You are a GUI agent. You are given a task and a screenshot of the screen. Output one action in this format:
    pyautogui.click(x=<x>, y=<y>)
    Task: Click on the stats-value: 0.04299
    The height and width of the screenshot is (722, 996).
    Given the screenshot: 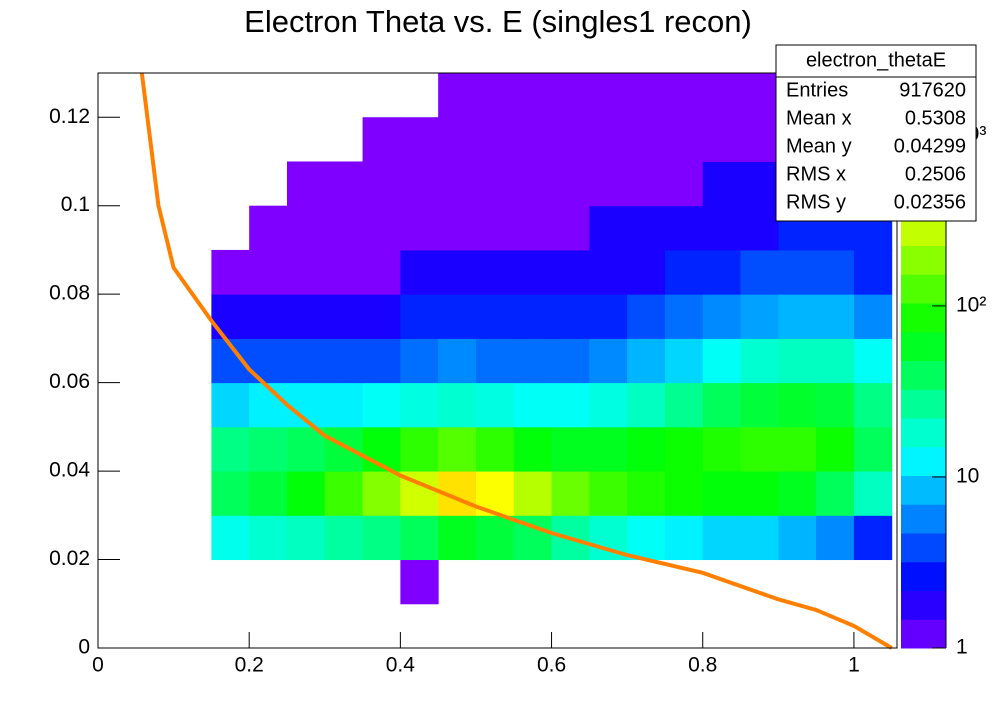 What is the action you would take?
    pyautogui.click(x=930, y=146)
    